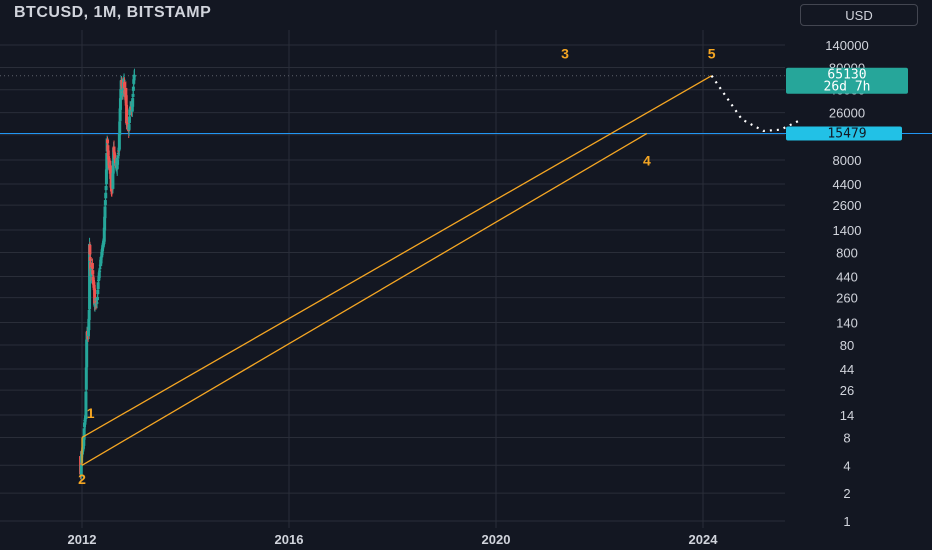 The image size is (932, 550). I want to click on y-tick-label: 1, so click(846, 521).